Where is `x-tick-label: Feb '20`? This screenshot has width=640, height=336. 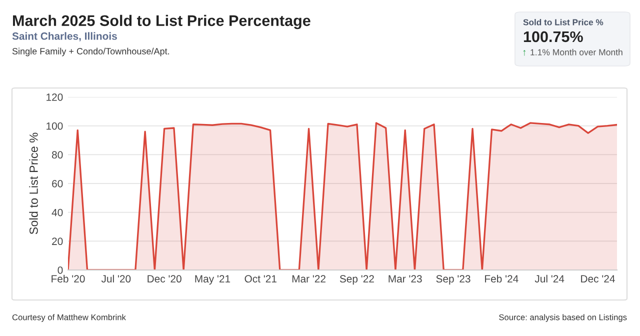 x-tick-label: Feb '20 is located at coordinates (68, 278).